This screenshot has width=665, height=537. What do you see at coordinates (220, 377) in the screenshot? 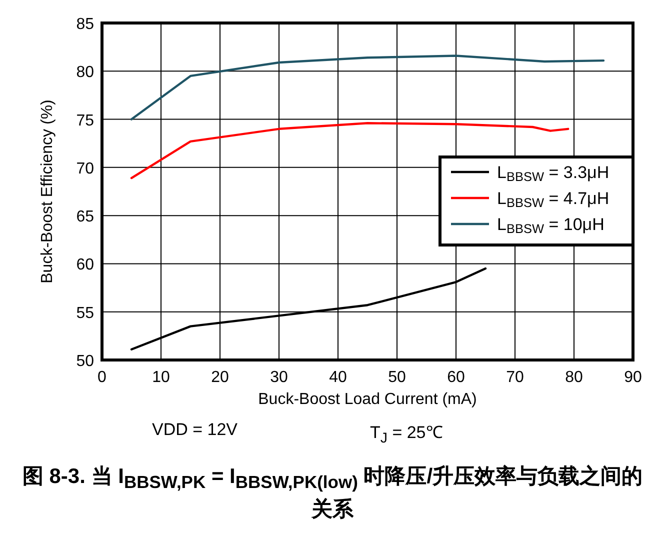
I see `x-tick-label: 20` at bounding box center [220, 377].